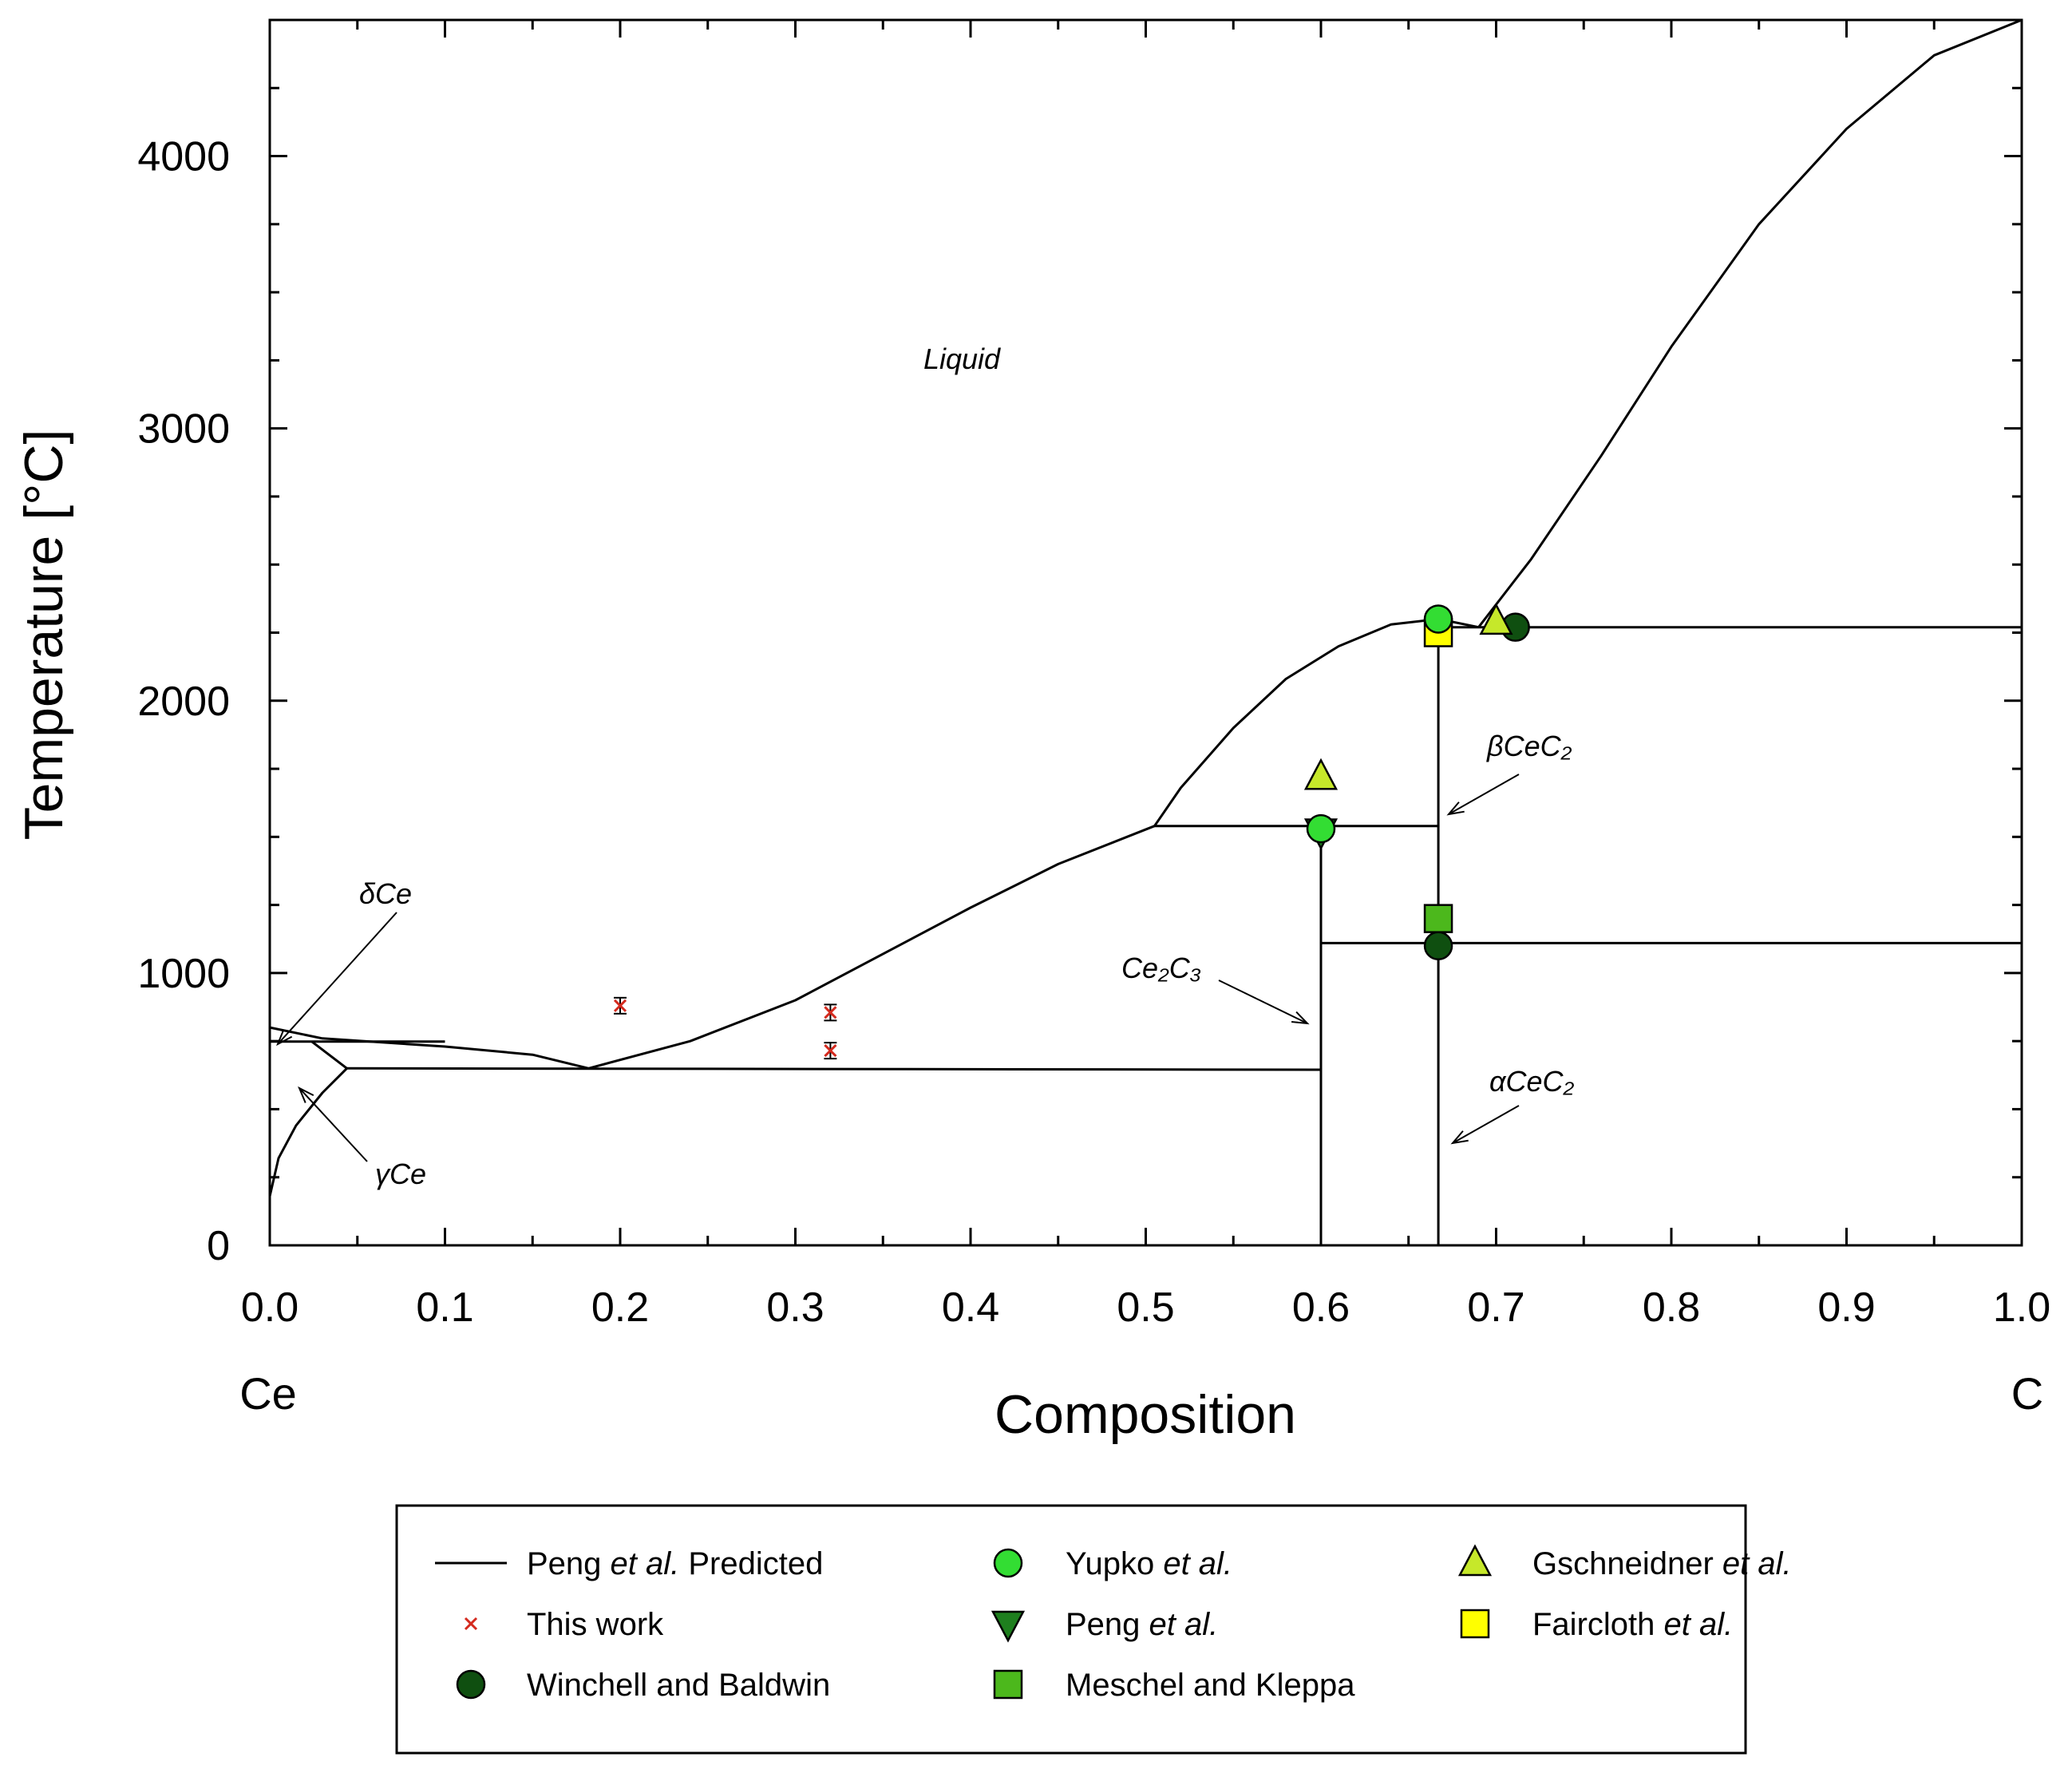 The width and height of the screenshot is (2072, 1773). What do you see at coordinates (675, 1563) in the screenshot?
I see `legend-label-predicted: Peng et al. Predicted` at bounding box center [675, 1563].